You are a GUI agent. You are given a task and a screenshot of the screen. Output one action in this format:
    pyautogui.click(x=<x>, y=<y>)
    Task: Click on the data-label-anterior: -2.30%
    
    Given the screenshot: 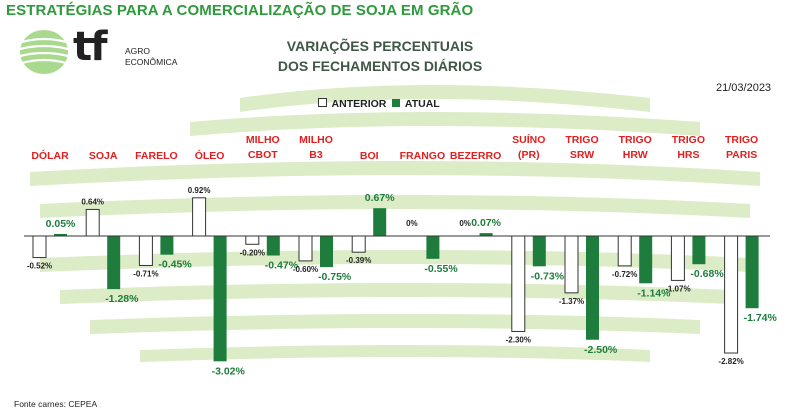 What is the action you would take?
    pyautogui.click(x=518, y=339)
    